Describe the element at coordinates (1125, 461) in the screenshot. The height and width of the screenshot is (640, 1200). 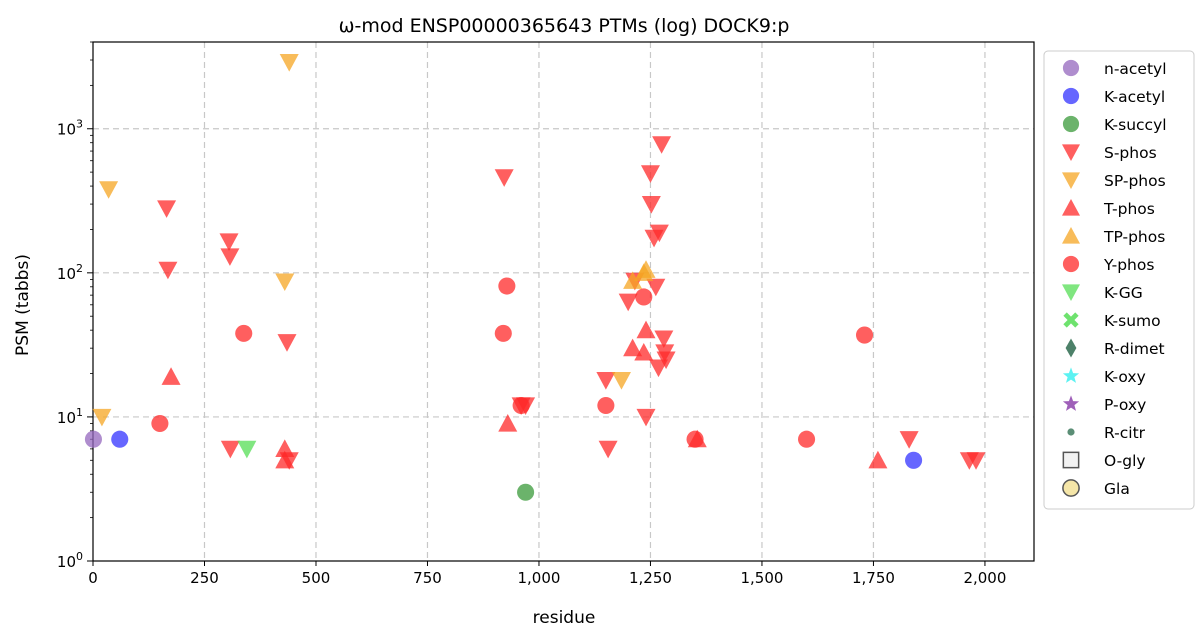
I see `legend-label: O-gly` at that location.